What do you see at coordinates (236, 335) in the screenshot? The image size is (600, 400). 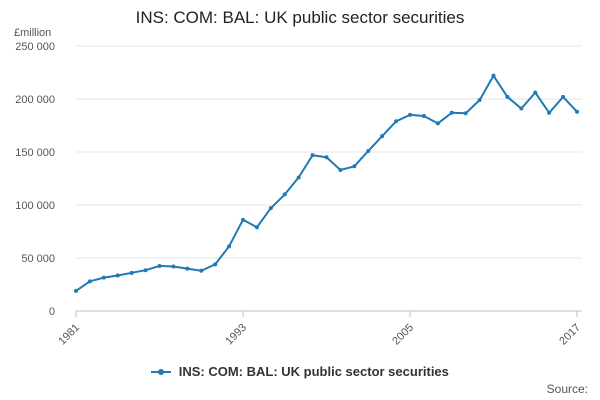 I see `x-tick-label: 1993` at bounding box center [236, 335].